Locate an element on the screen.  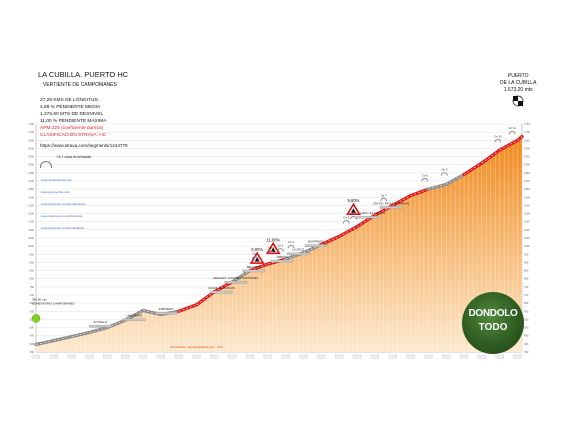
place-label: CRUCE RECONCOS is located at coordinates (221, 288).